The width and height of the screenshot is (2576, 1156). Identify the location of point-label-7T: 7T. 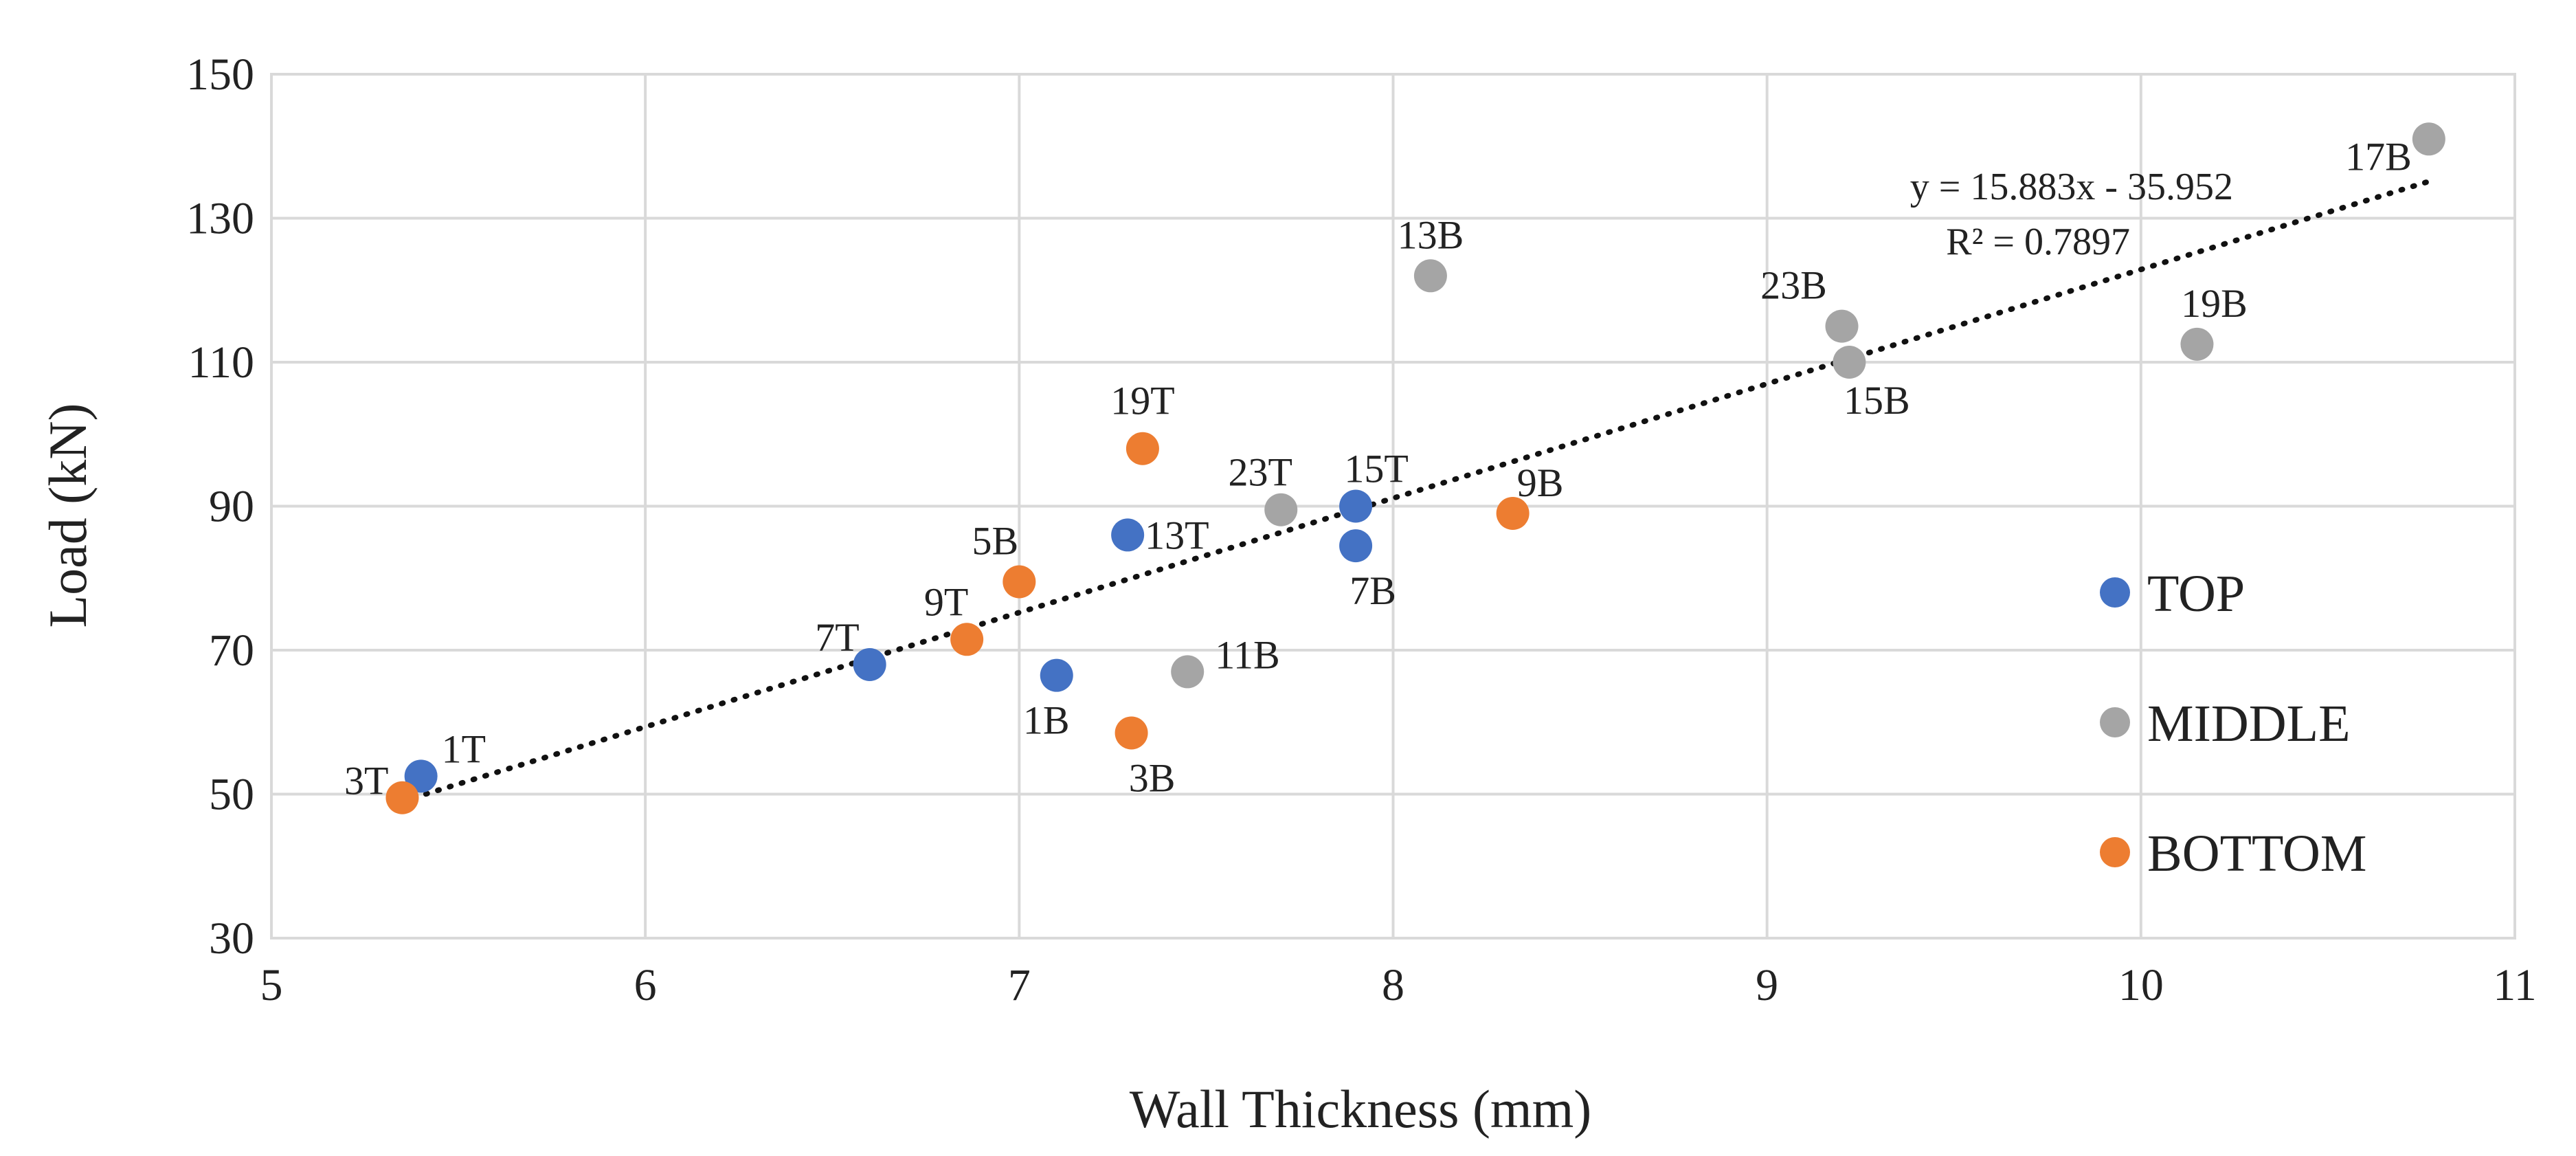
(837, 637).